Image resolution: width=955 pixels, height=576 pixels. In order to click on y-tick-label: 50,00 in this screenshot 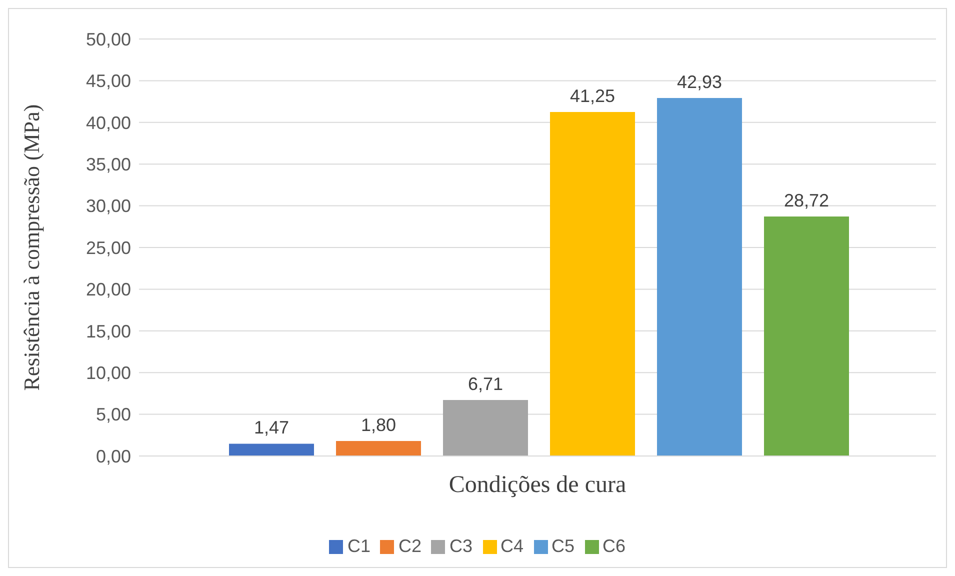, I will do `click(108, 39)`.